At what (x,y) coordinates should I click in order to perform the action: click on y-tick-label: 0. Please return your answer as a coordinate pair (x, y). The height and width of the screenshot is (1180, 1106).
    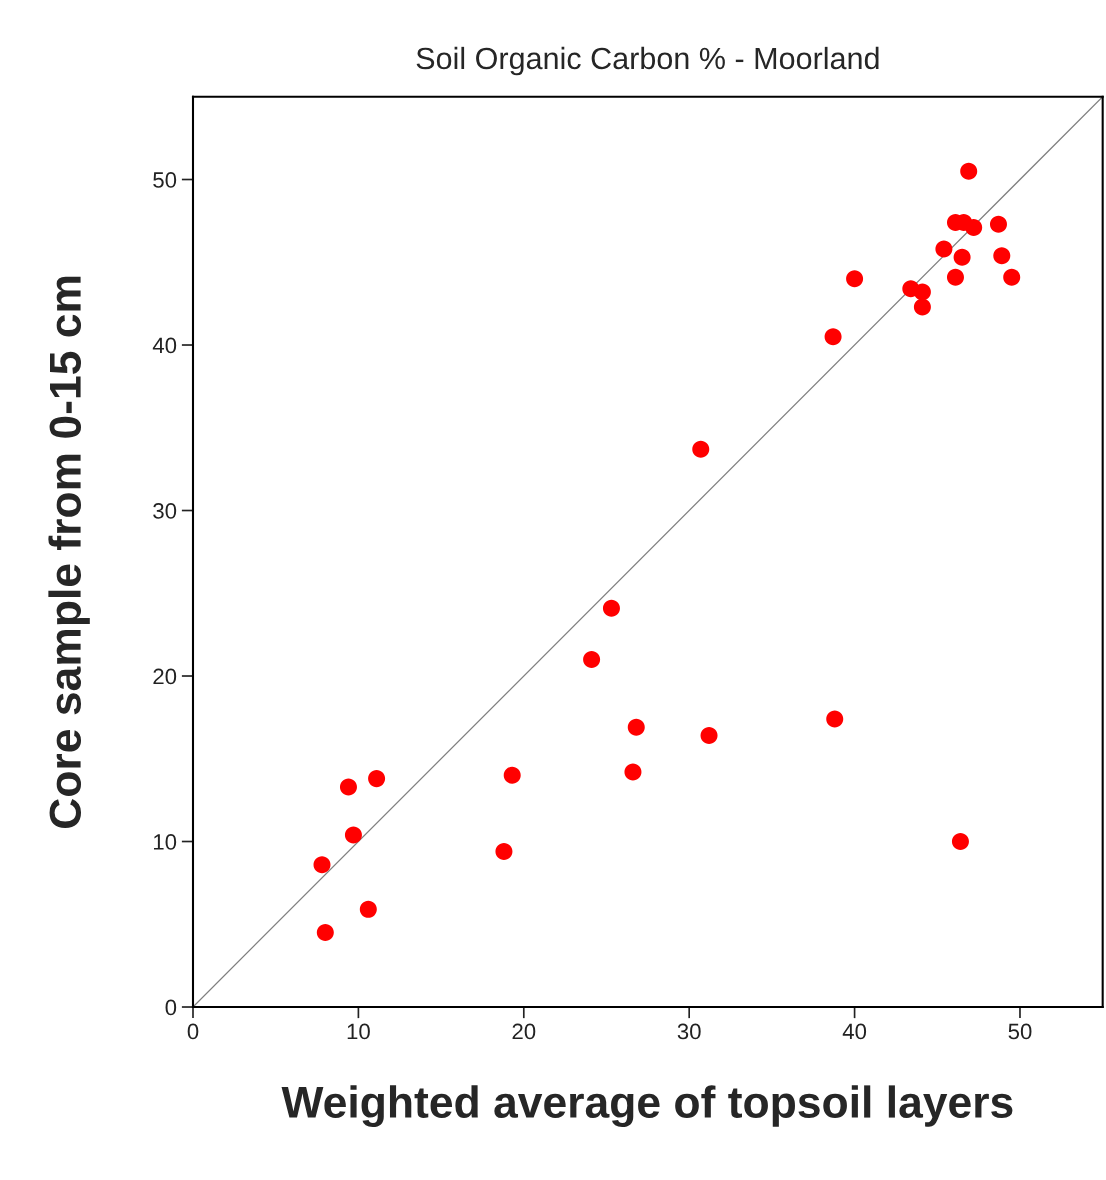
    Looking at the image, I should click on (171, 1007).